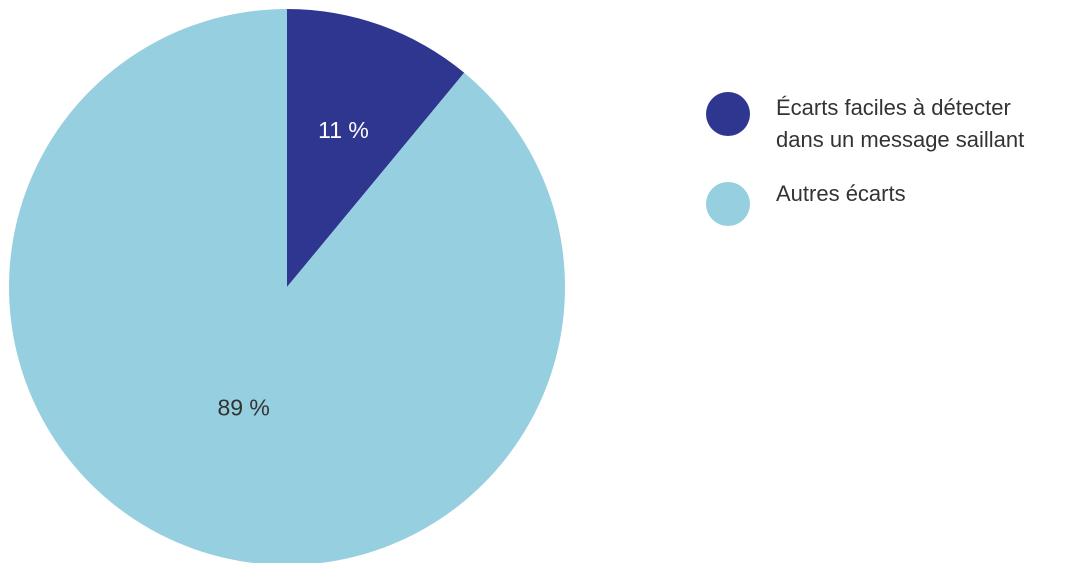 This screenshot has height=563, width=1078. I want to click on slice-label-ecarts-faciles: 11 %, so click(343, 130).